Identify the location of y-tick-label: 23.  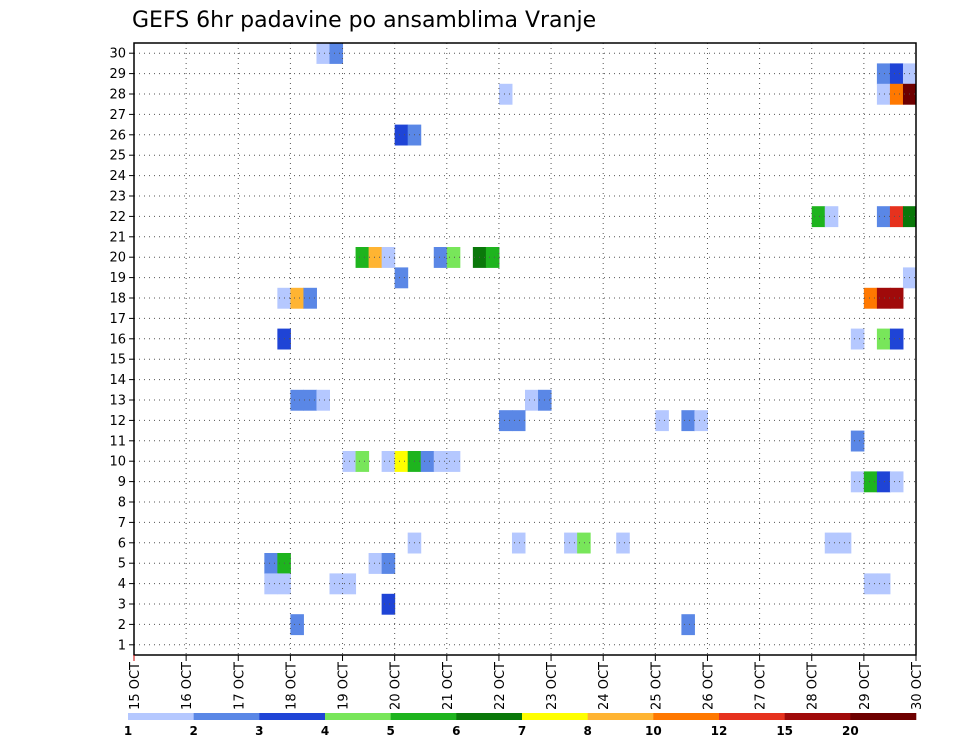
(117, 197).